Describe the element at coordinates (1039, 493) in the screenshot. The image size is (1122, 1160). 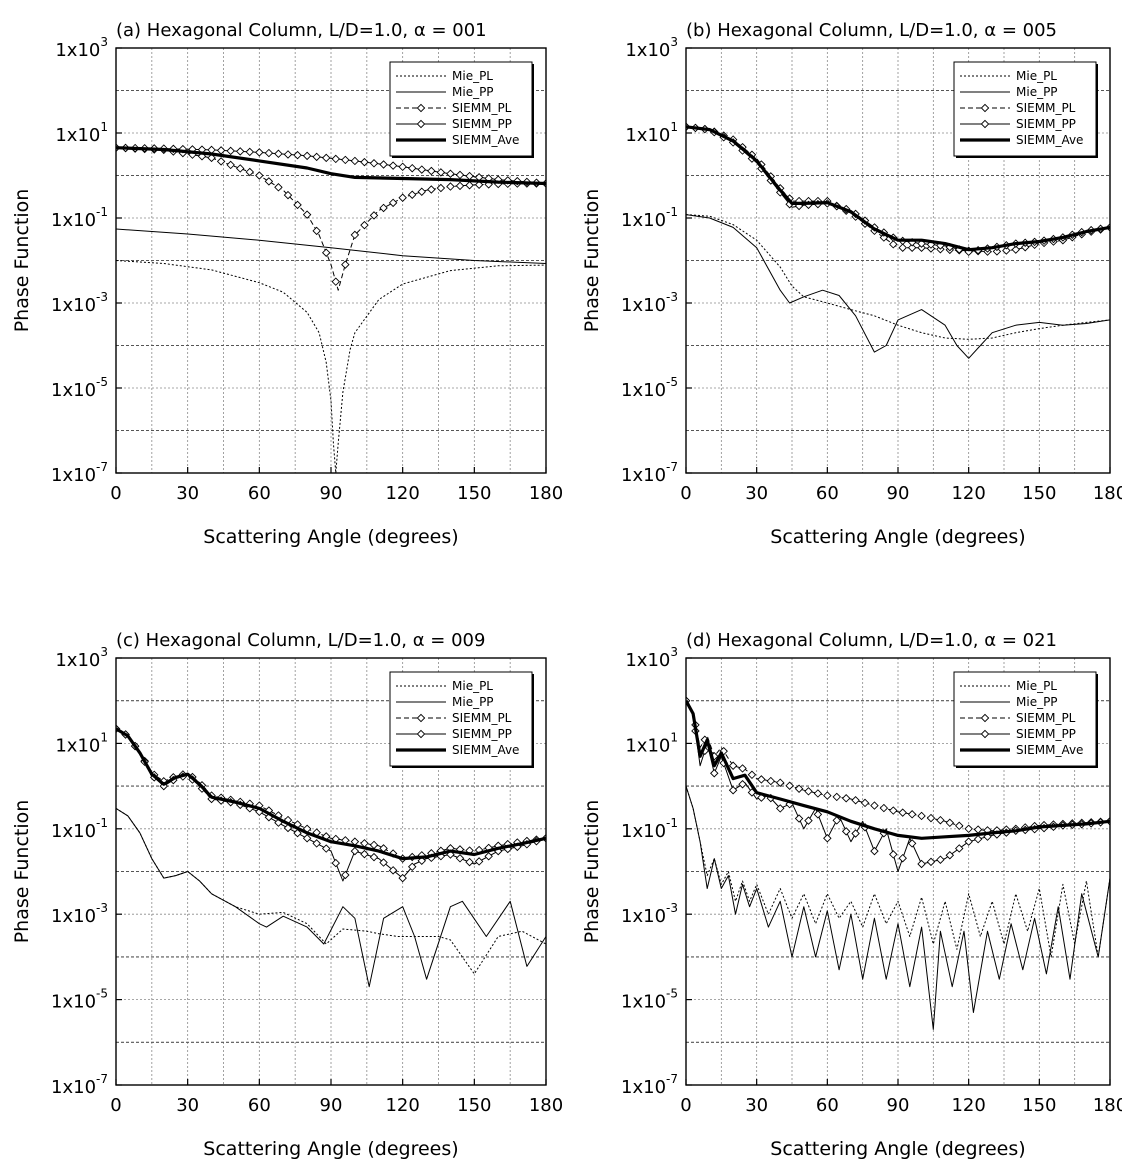
I see `x-tick-label: 150` at that location.